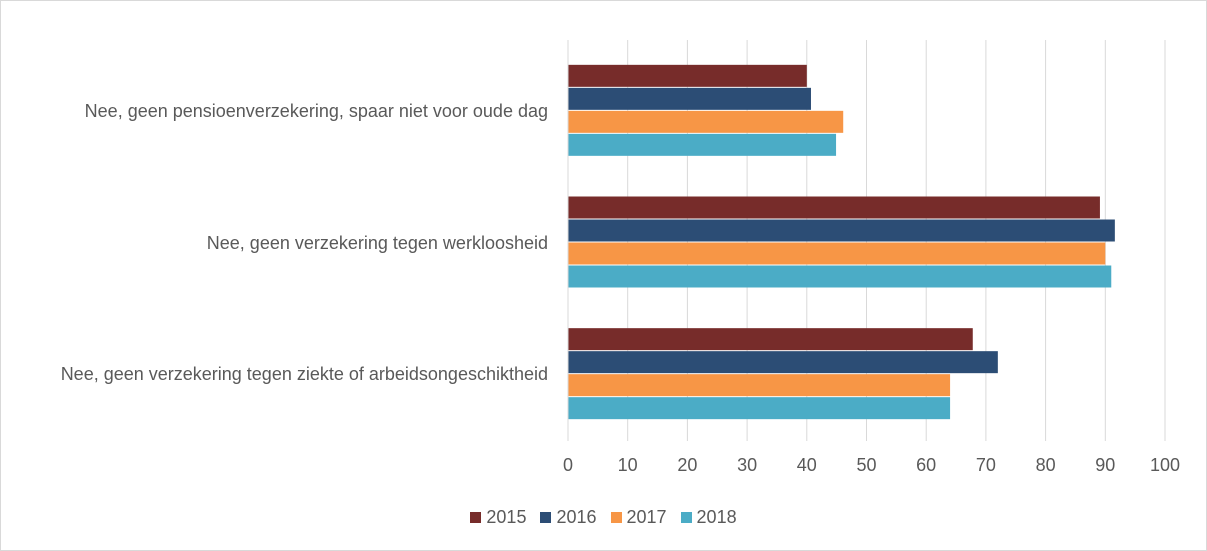 The image size is (1207, 551). Describe the element at coordinates (568, 465) in the screenshot. I see `x-tick-label: 0` at that location.